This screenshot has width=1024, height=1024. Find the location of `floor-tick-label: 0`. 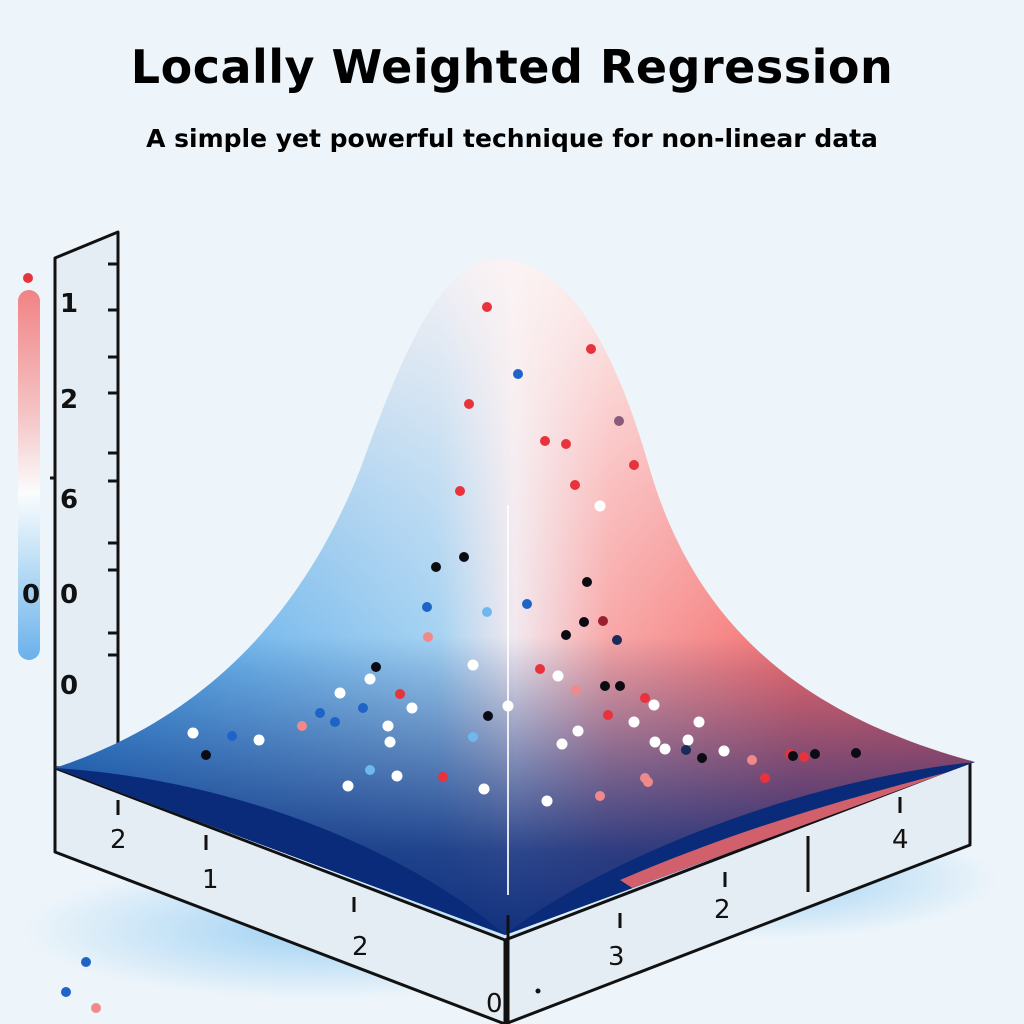

floor-tick-label: 0 is located at coordinates (494, 1004).